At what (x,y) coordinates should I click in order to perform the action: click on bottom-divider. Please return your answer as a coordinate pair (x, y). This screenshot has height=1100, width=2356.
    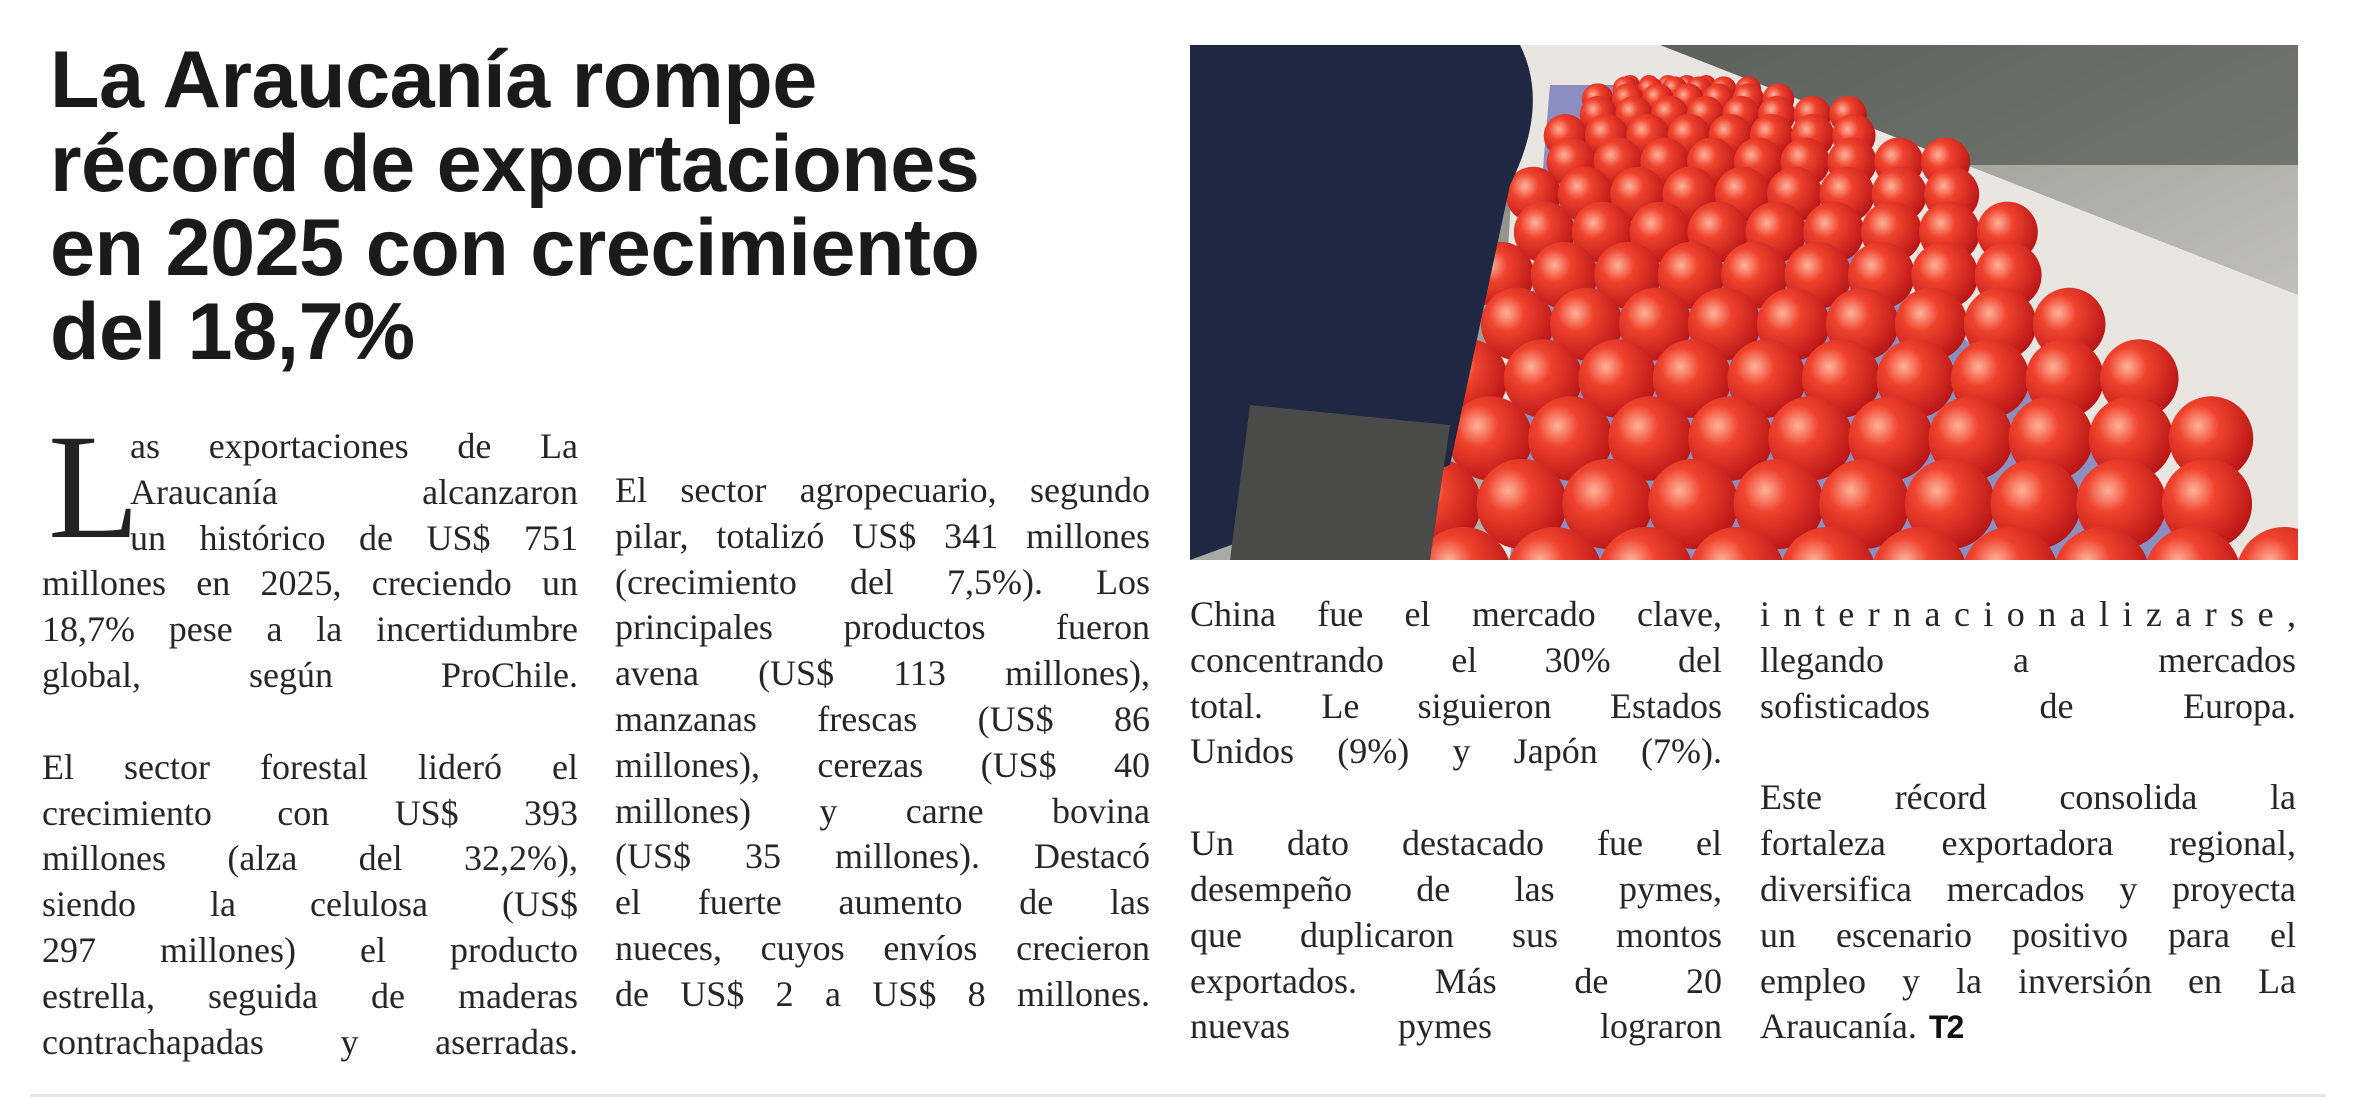
    Looking at the image, I should click on (1178, 1095).